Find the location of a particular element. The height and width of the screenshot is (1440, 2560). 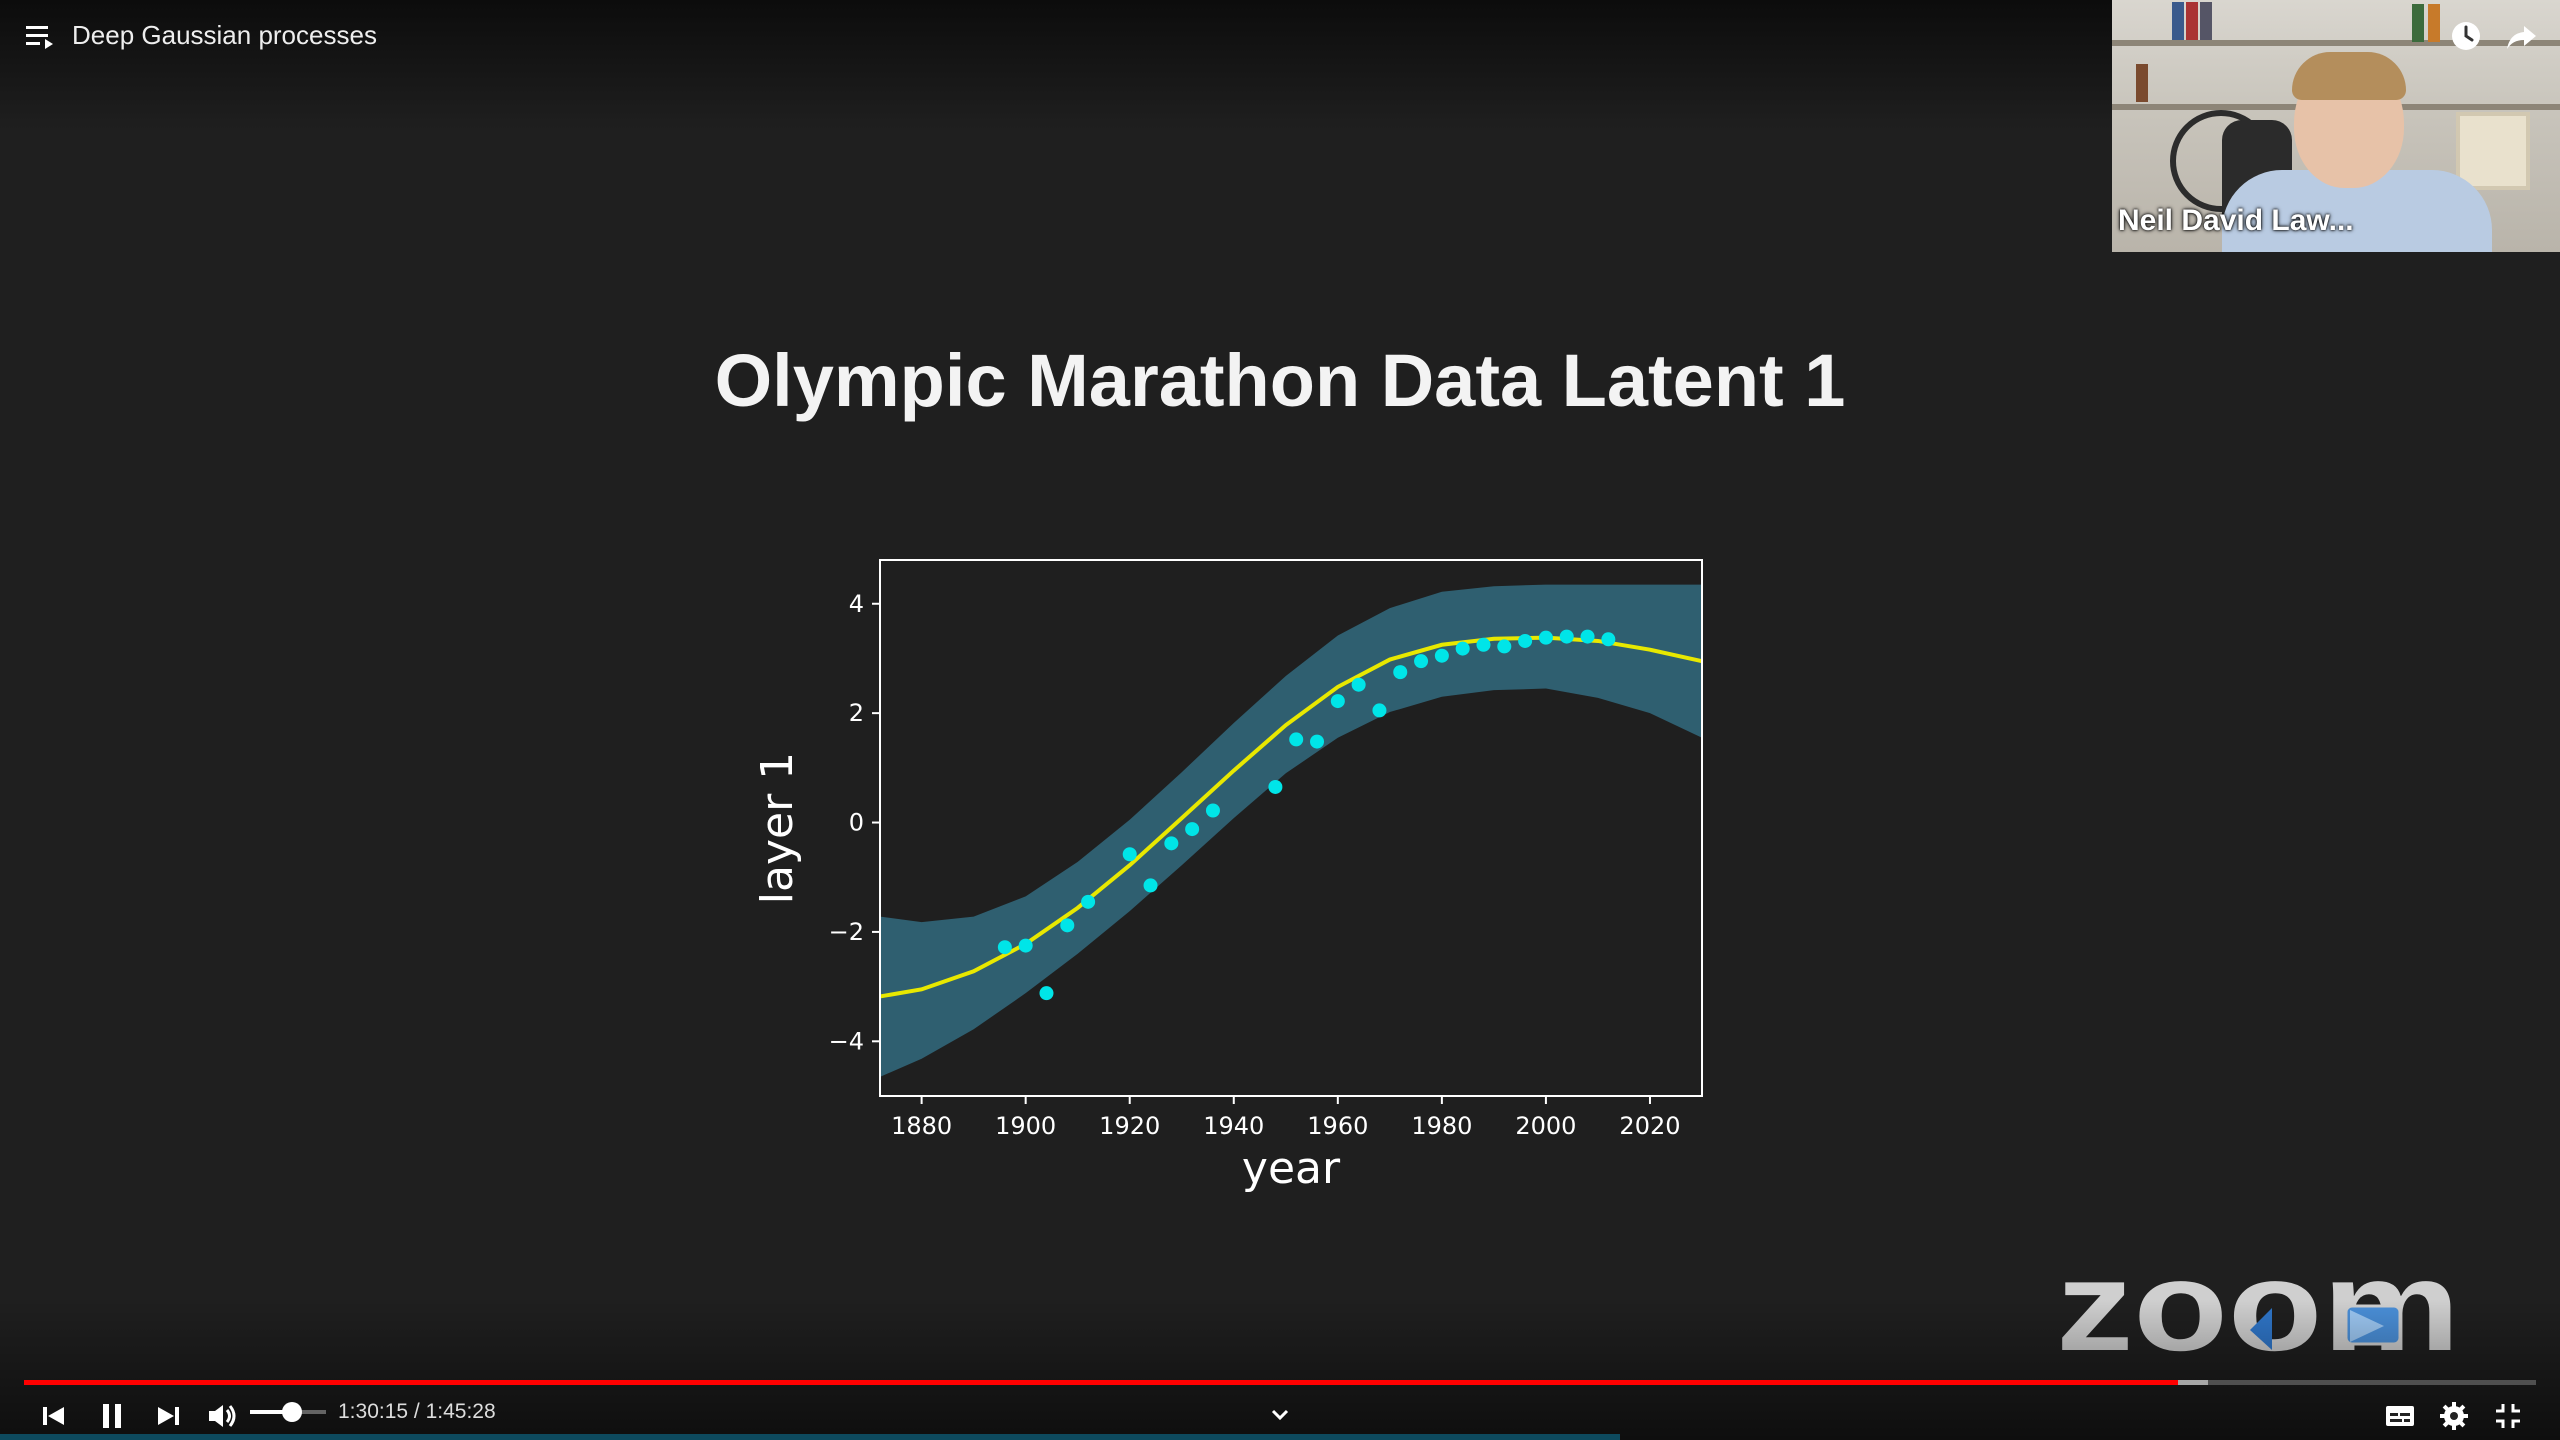

y-tick-label: 2 is located at coordinates (856, 713).